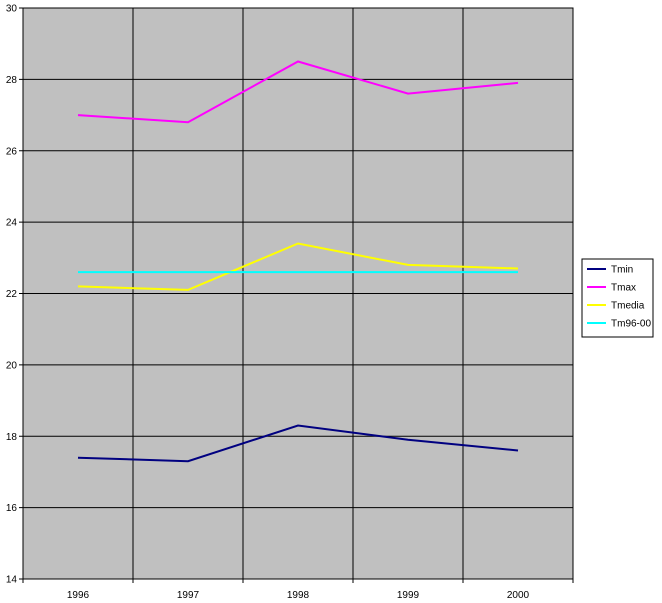 The height and width of the screenshot is (603, 662). What do you see at coordinates (12, 9) in the screenshot?
I see `y-tick-label: 30` at bounding box center [12, 9].